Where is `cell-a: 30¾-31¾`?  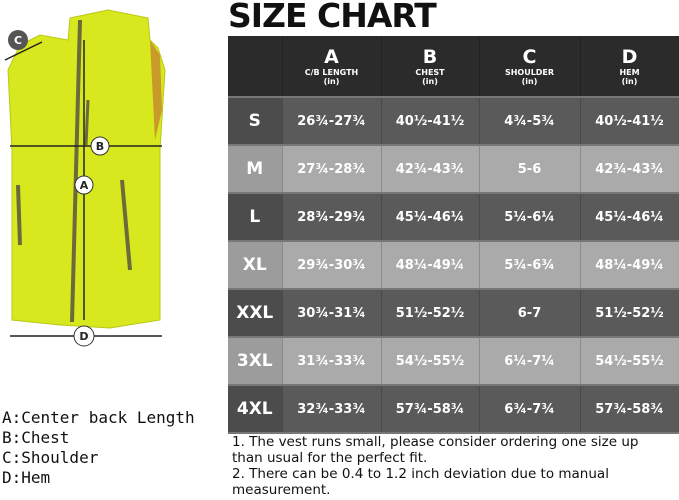
cell-a: 30¾-31¾ is located at coordinates (332, 313).